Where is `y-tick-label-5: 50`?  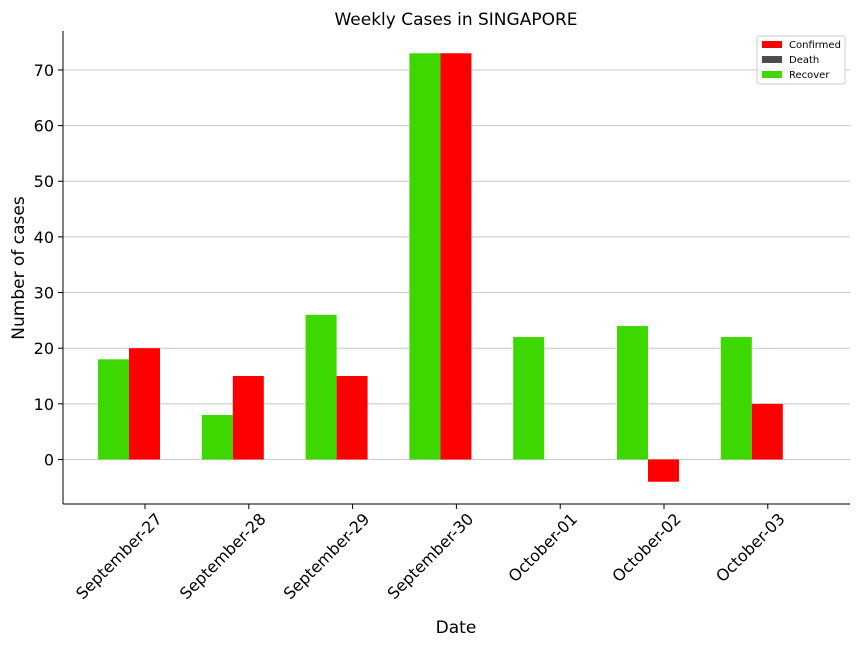 y-tick-label-5: 50 is located at coordinates (44, 181).